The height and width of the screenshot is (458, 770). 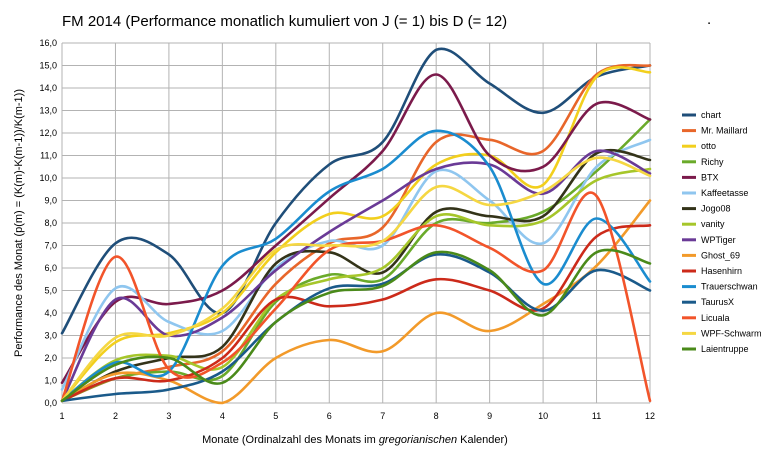 I want to click on legend-label-taurusx: TaurusX, so click(x=717, y=302).